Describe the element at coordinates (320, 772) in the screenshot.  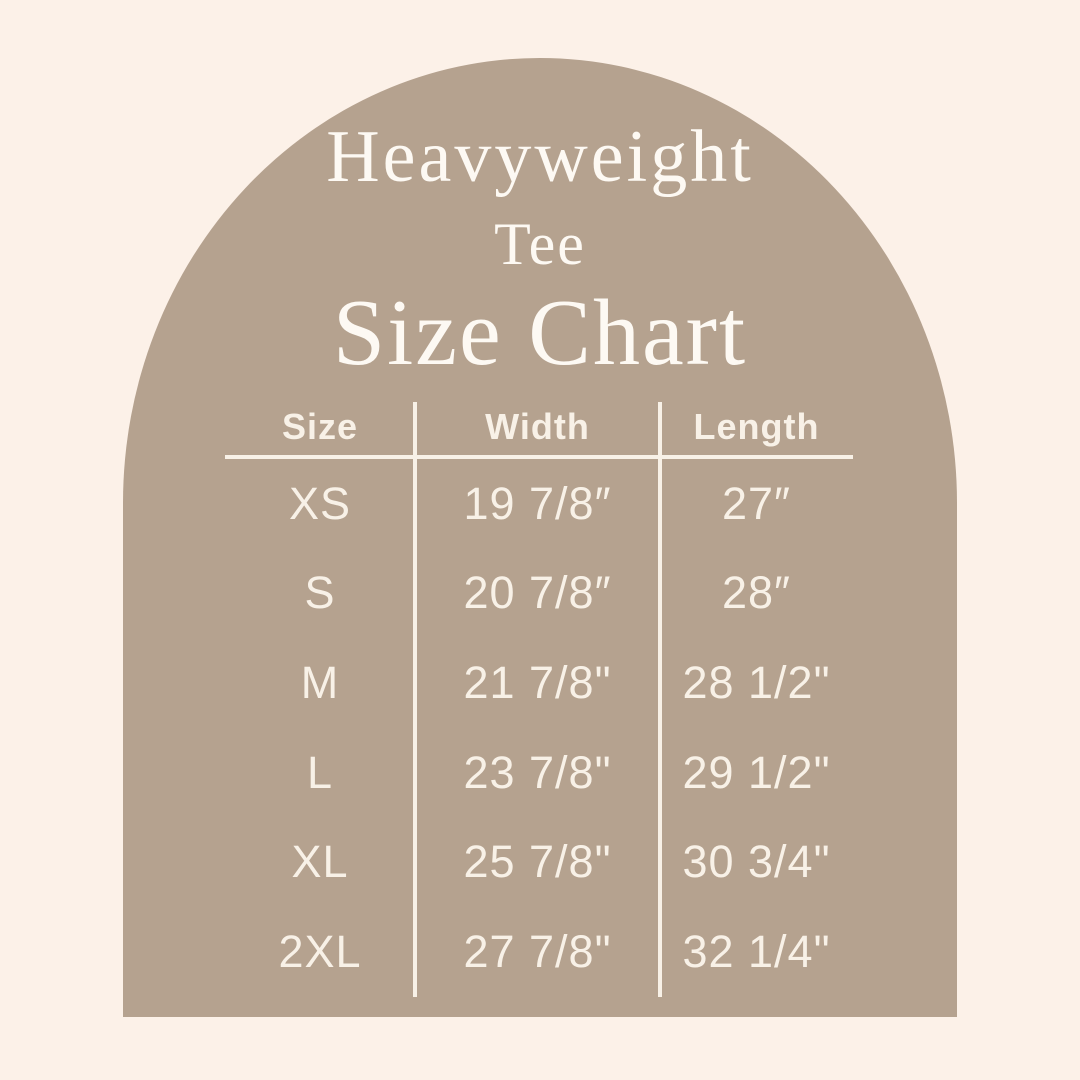
I see `size-cell: L` at that location.